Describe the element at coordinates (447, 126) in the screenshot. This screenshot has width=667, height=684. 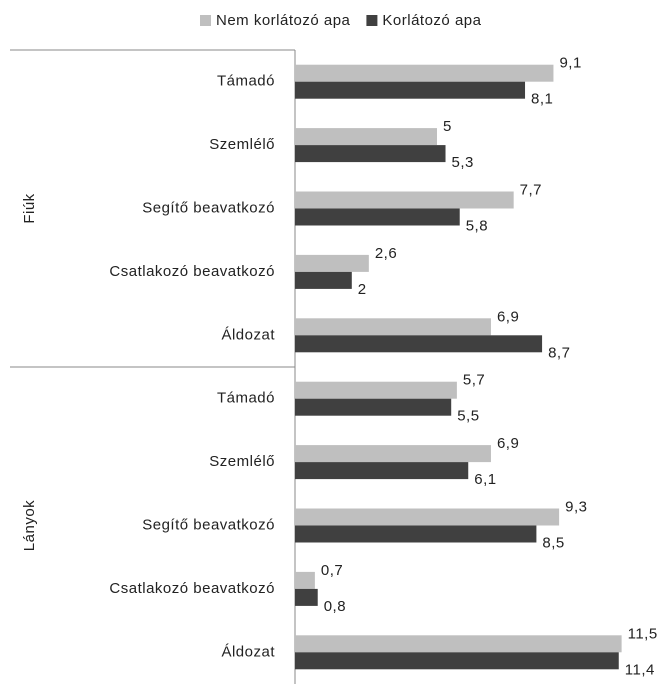
I see `value-label: 5` at that location.